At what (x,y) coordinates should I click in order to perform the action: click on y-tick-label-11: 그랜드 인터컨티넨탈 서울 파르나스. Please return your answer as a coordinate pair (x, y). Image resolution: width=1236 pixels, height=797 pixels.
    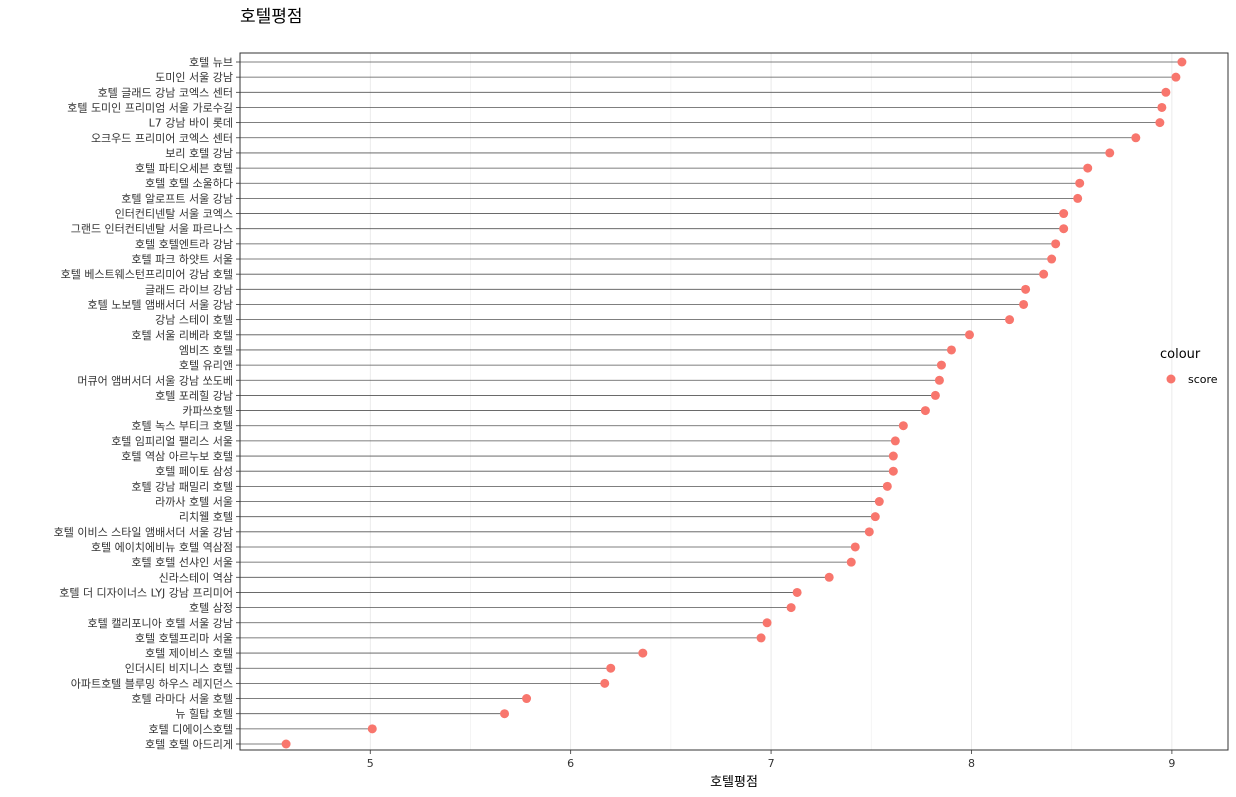
    Looking at the image, I should click on (152, 229).